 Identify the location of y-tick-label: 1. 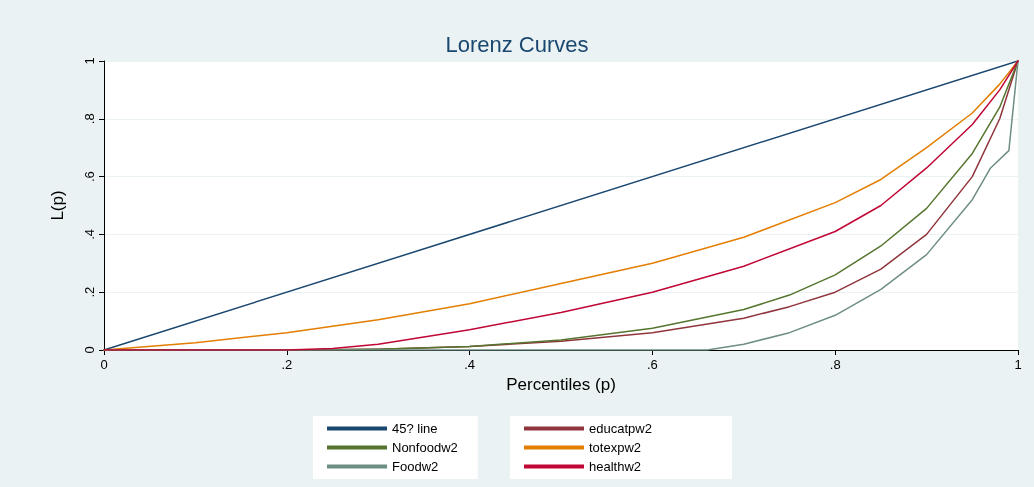
(89, 61).